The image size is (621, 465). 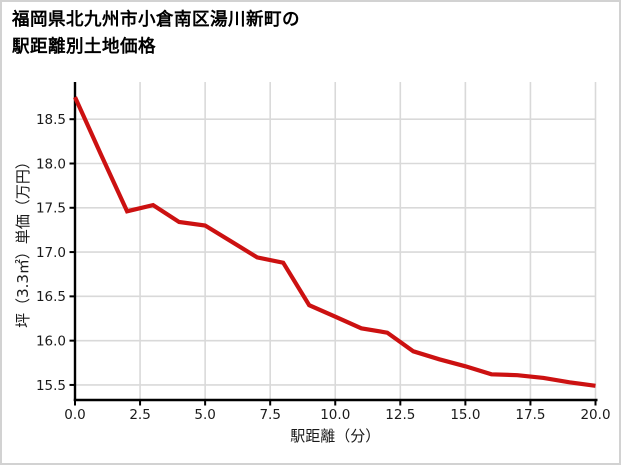 I want to click on chart-title-line2: 駅距離別土地価格, so click(x=84, y=47).